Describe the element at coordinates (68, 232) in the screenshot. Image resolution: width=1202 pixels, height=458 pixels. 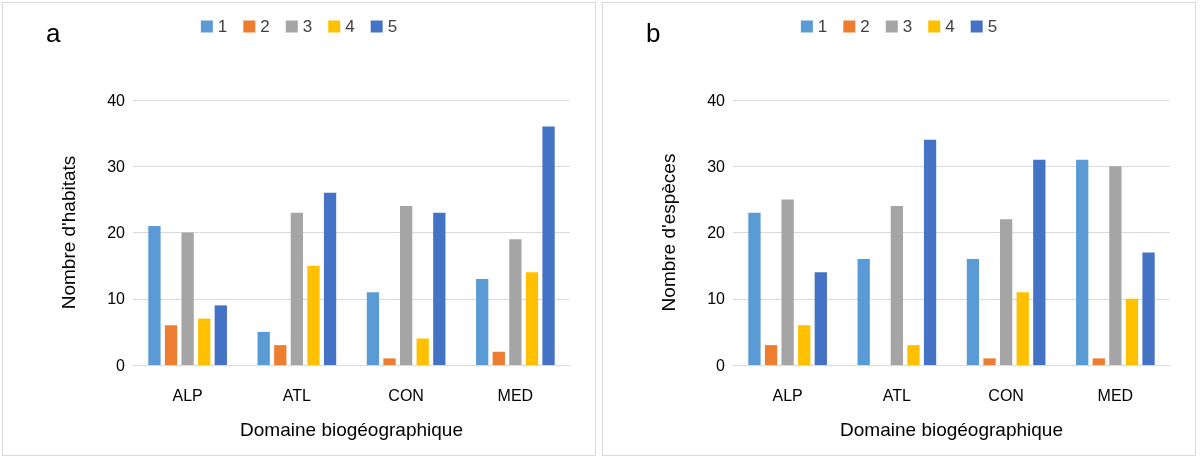
I see `y-axis-title: Nombre d'habitats` at that location.